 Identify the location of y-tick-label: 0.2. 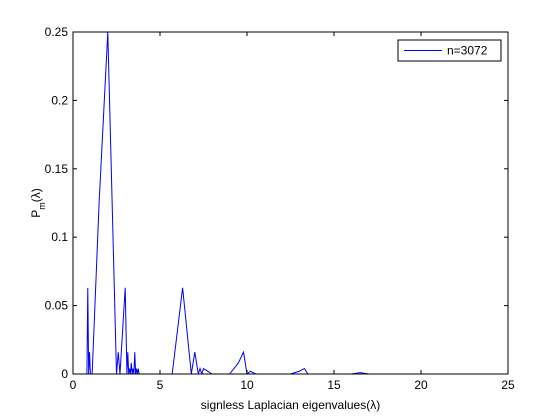
(59, 100).